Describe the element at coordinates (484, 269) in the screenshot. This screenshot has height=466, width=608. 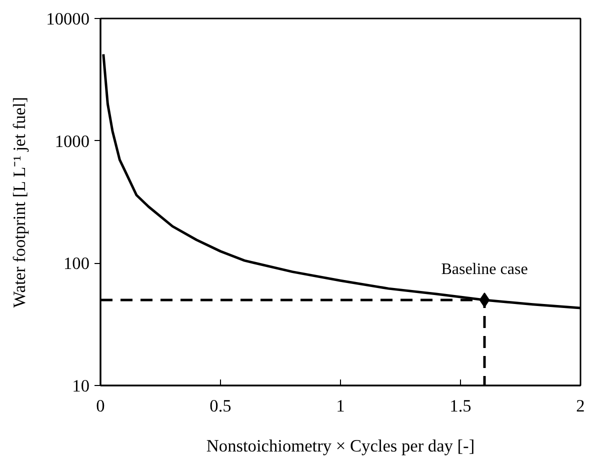
I see `annotation: Baseline case` at that location.